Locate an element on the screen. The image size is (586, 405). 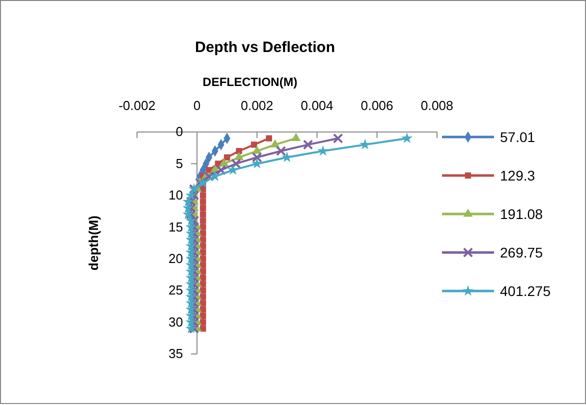
y-tick-label: 30 is located at coordinates (175, 322).